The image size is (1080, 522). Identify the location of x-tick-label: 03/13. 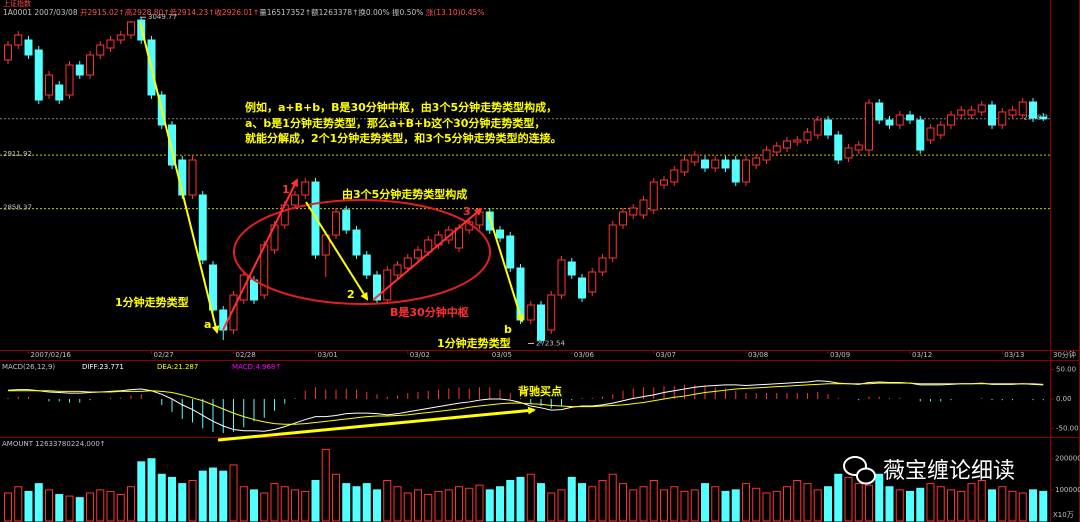
(1014, 355).